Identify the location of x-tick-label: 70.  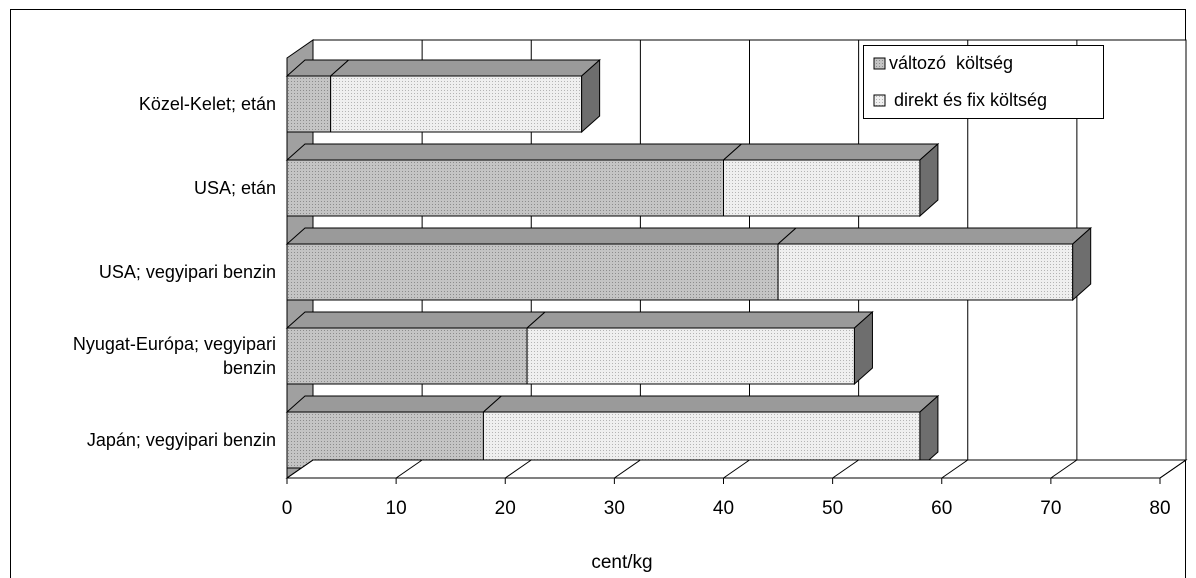
(1050, 508).